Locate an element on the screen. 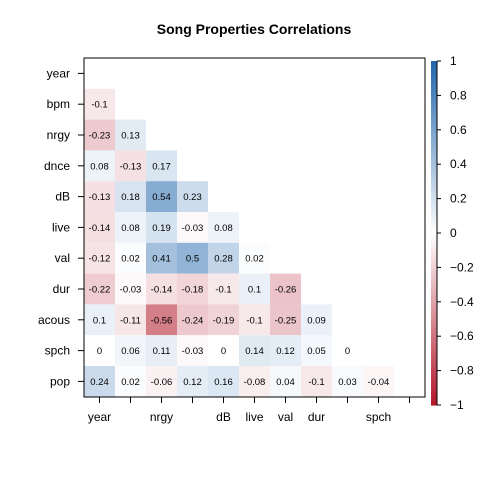 Image resolution: width=480 pixels, height=480 pixels. cell-value-label: 0.1 is located at coordinates (99, 320).